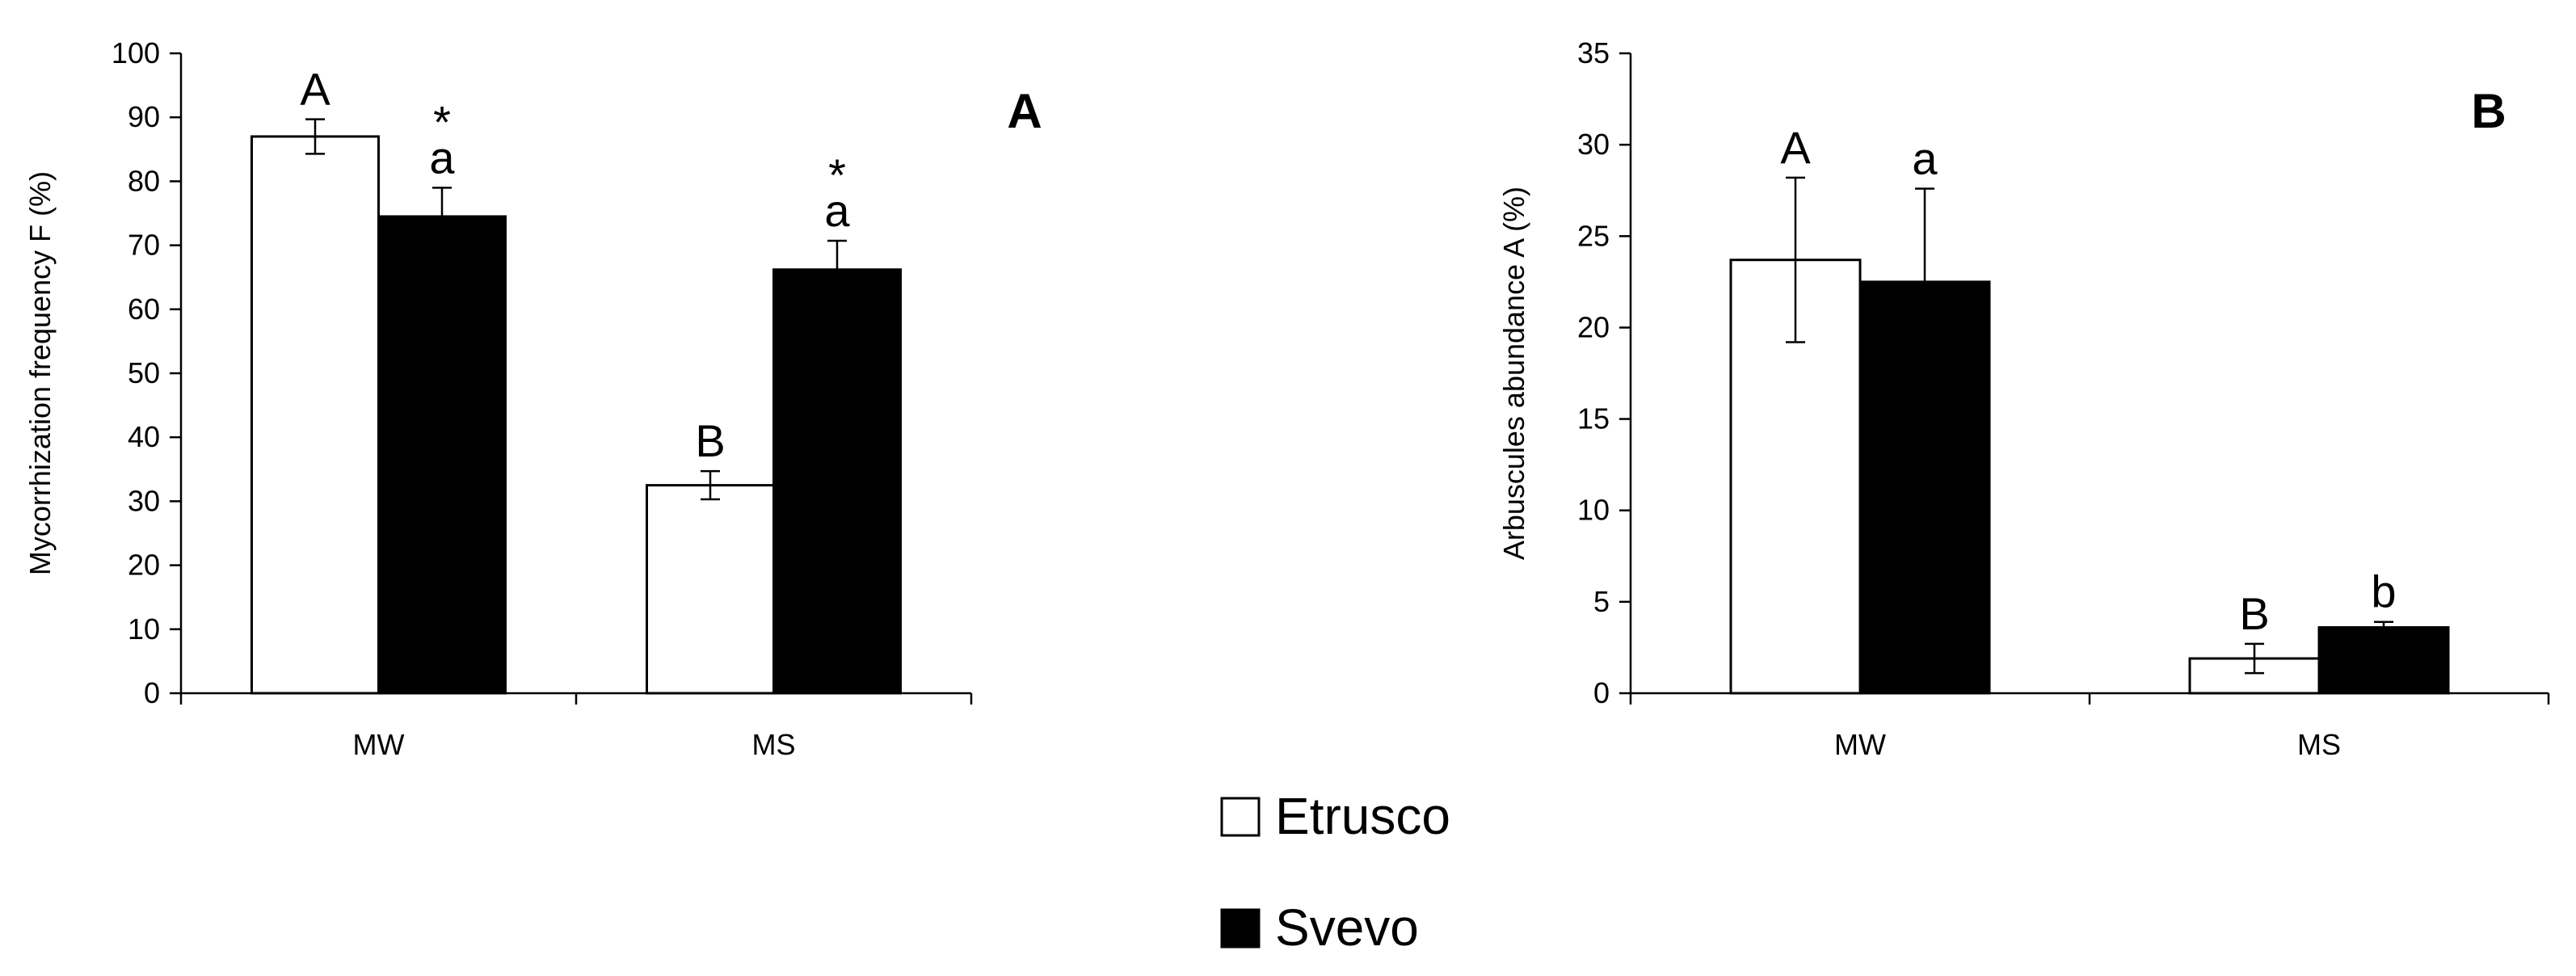 The image size is (2576, 976). Describe the element at coordinates (144, 309) in the screenshot. I see `y-tick-label: 60` at that location.